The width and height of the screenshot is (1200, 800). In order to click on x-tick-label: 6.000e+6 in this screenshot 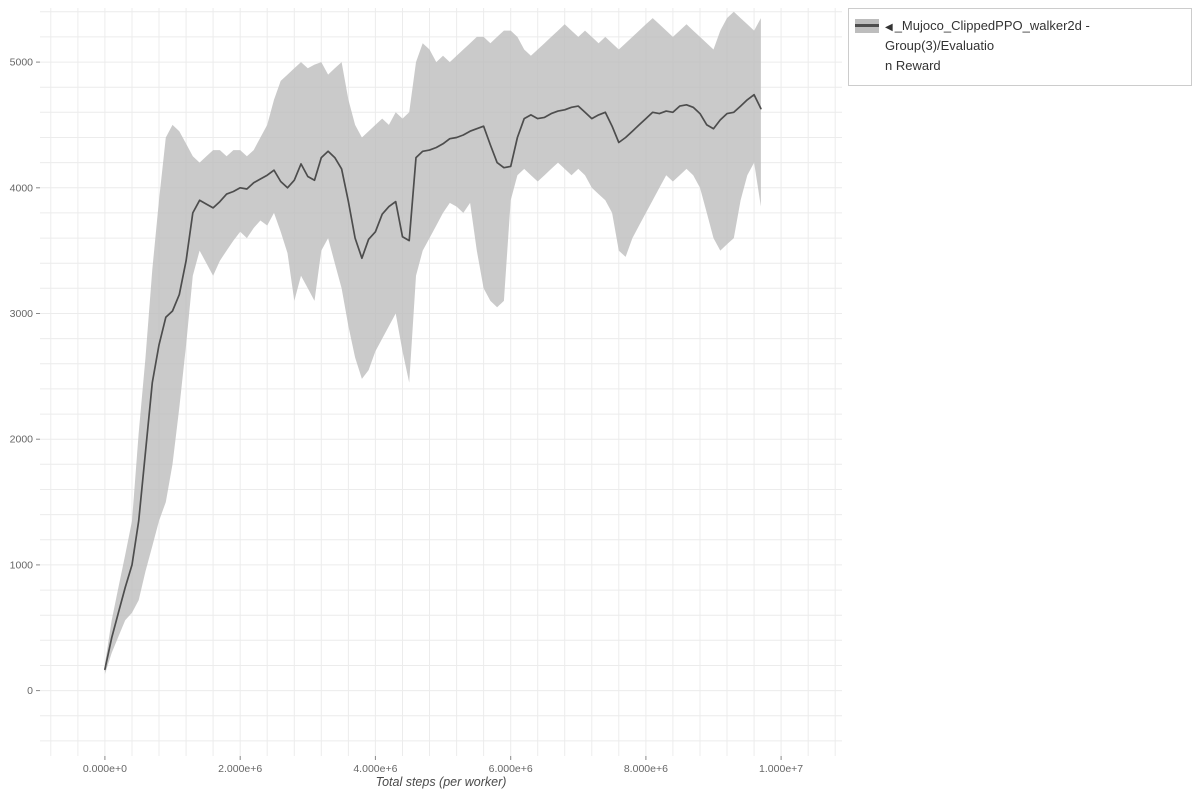, I will do `click(511, 769)`.